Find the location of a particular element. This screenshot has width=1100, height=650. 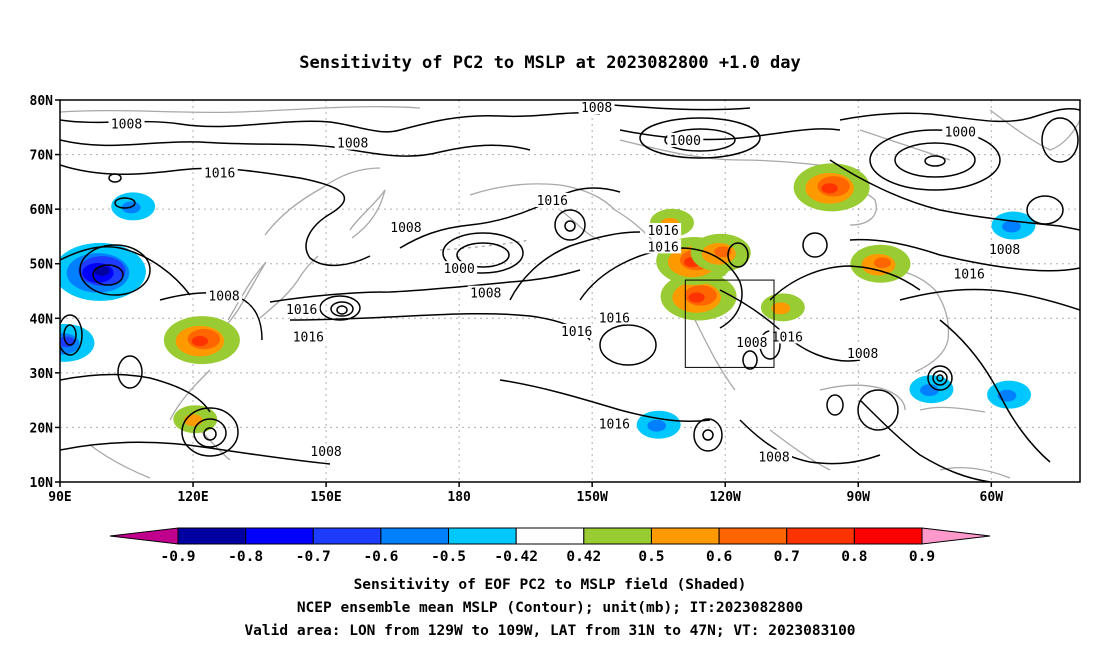

lon-tick-label: 180 is located at coordinates (459, 497).